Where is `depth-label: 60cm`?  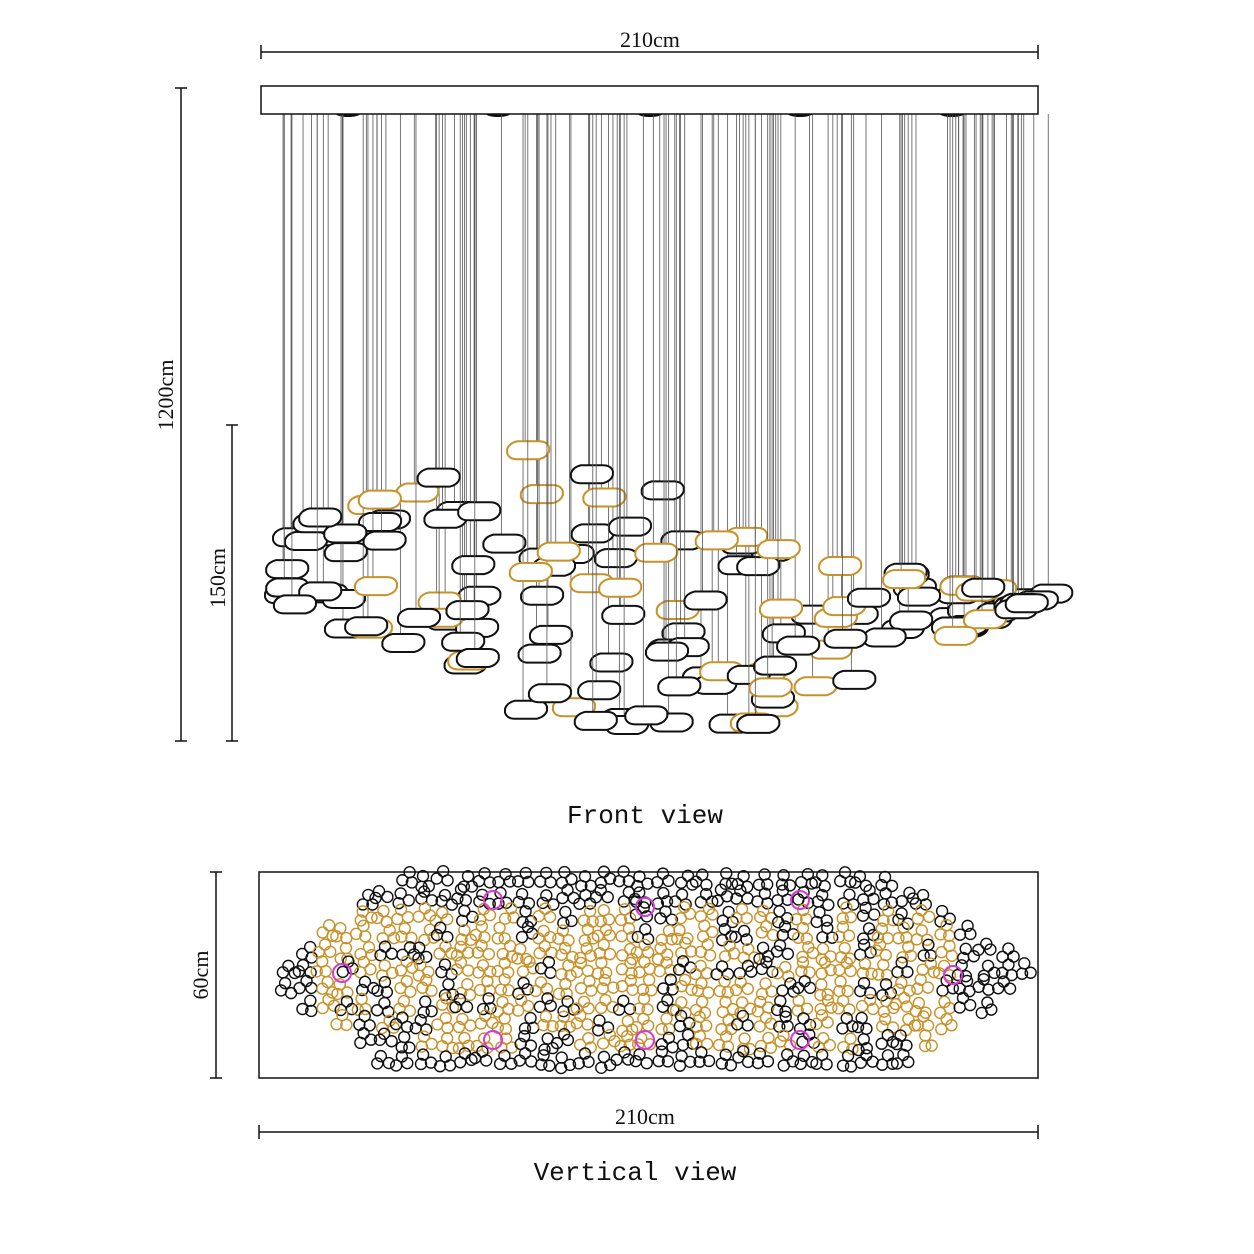
depth-label: 60cm is located at coordinates (200, 975).